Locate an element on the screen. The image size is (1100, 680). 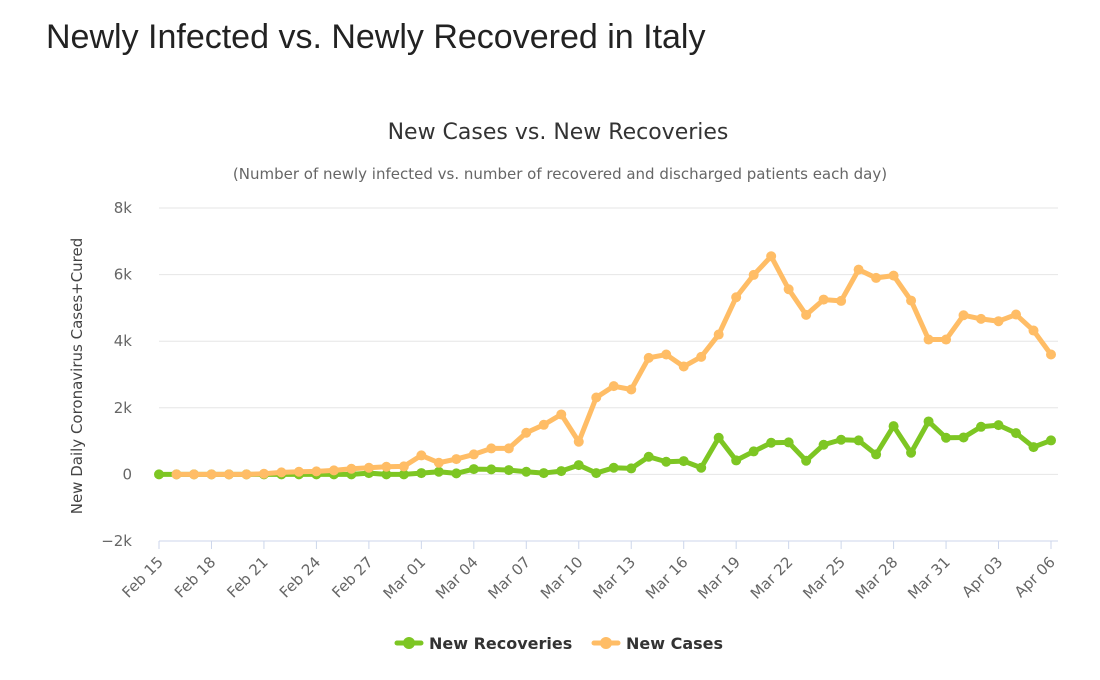
x-tick-label: Mar 19 is located at coordinates (719, 578).